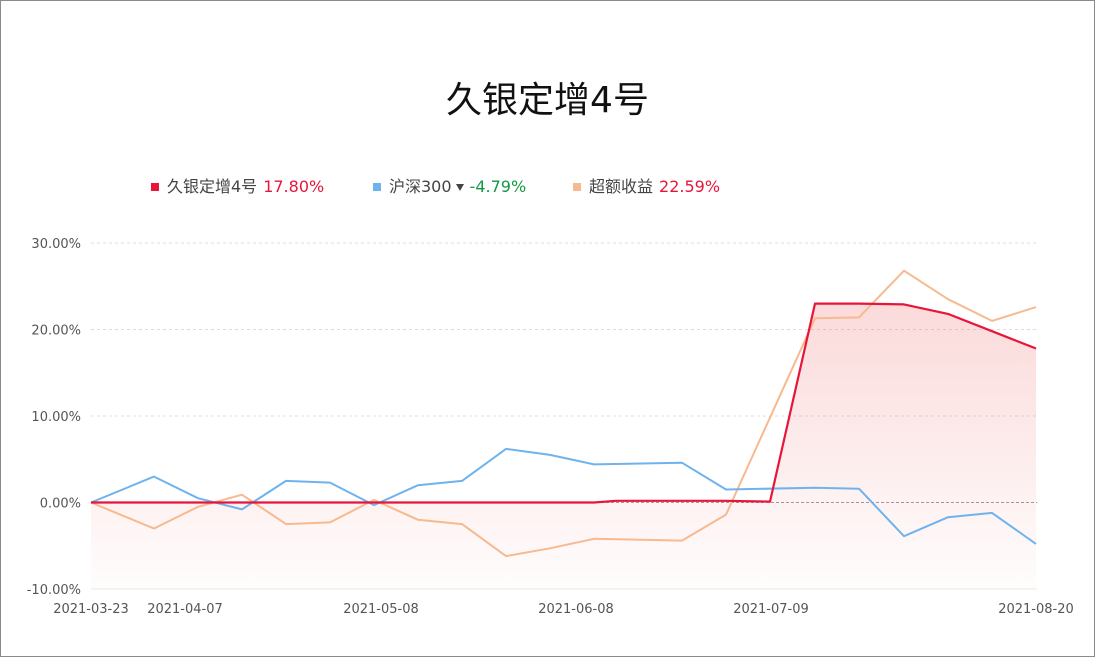  I want to click on legend-item-excess: 超额收益 22.59%, so click(646, 187).